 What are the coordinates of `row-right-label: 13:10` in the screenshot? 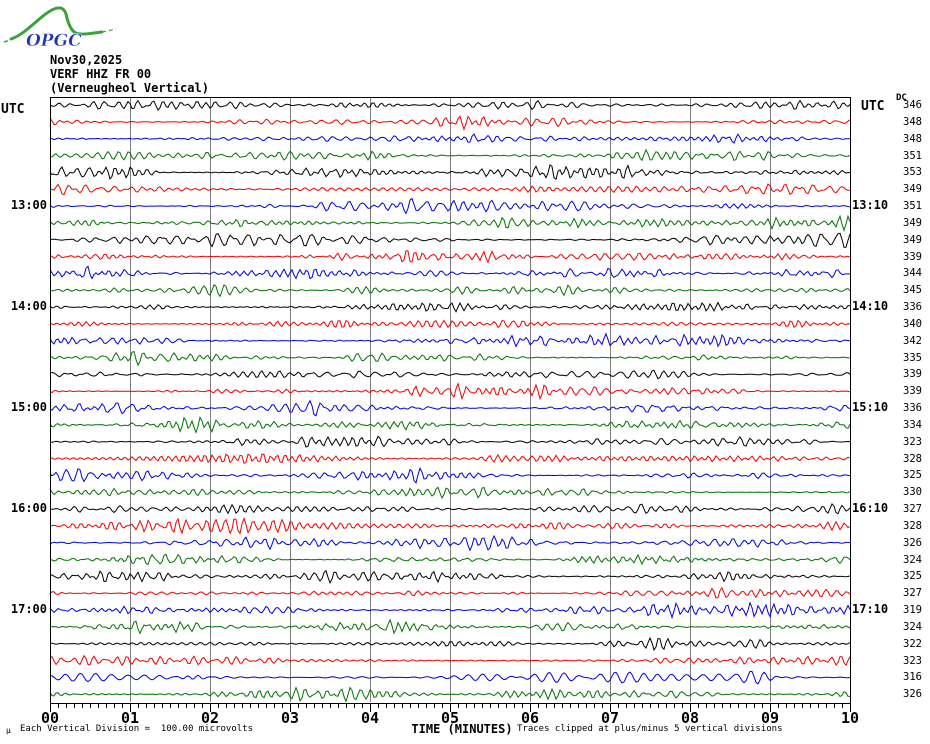 It's located at (870, 205).